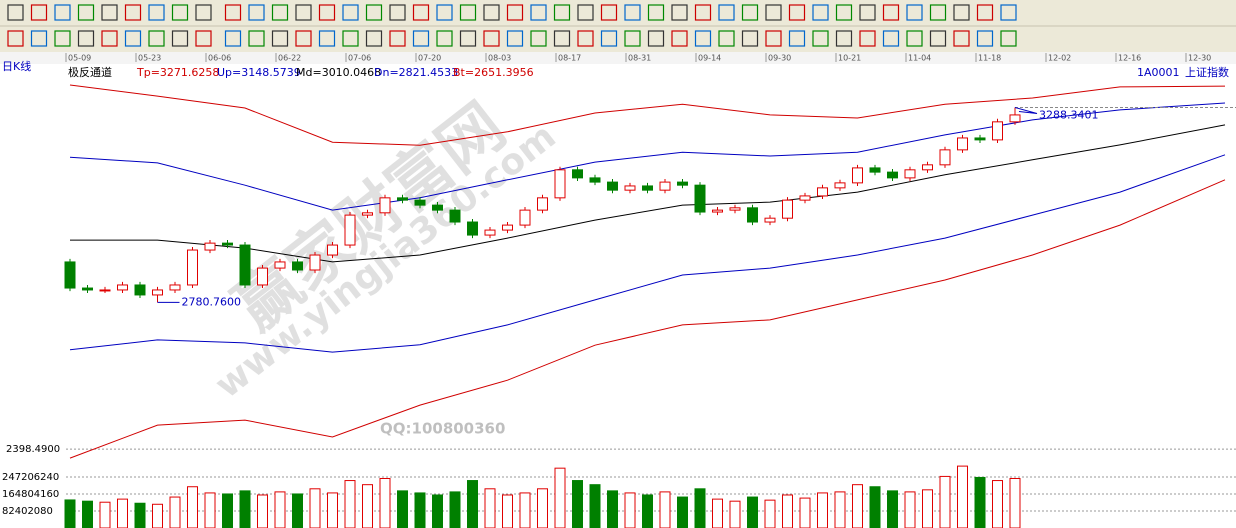 The width and height of the screenshot is (1236, 528). I want to click on x-tick-label: 07-20, so click(429, 58).